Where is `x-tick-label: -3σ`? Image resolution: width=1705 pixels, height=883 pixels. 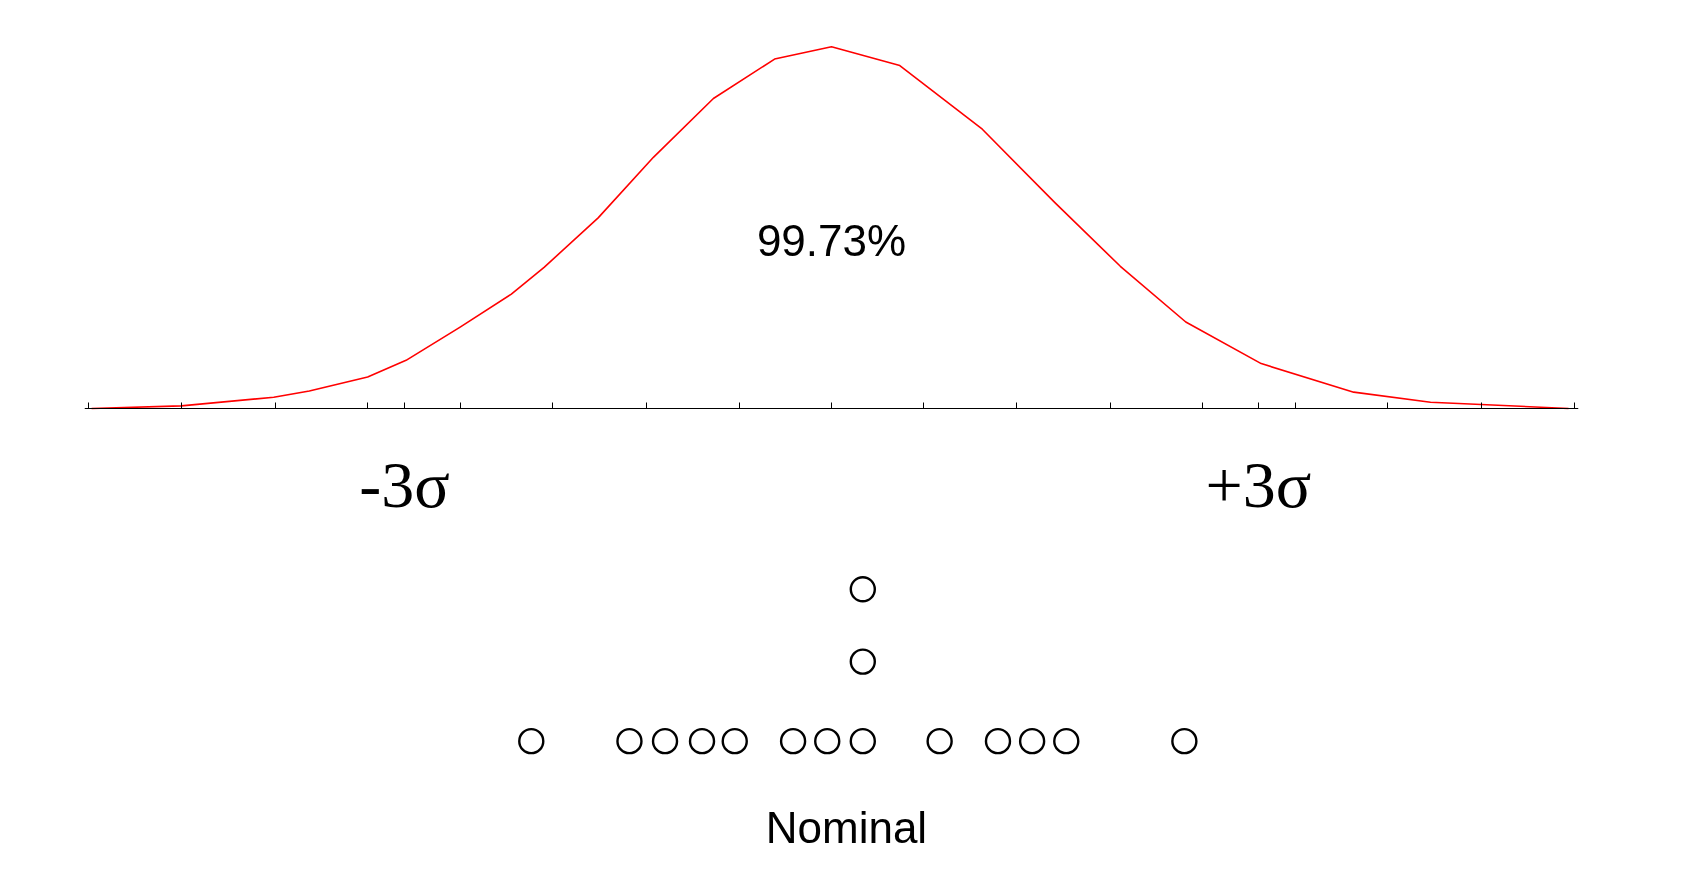 x-tick-label: -3σ is located at coordinates (404, 485).